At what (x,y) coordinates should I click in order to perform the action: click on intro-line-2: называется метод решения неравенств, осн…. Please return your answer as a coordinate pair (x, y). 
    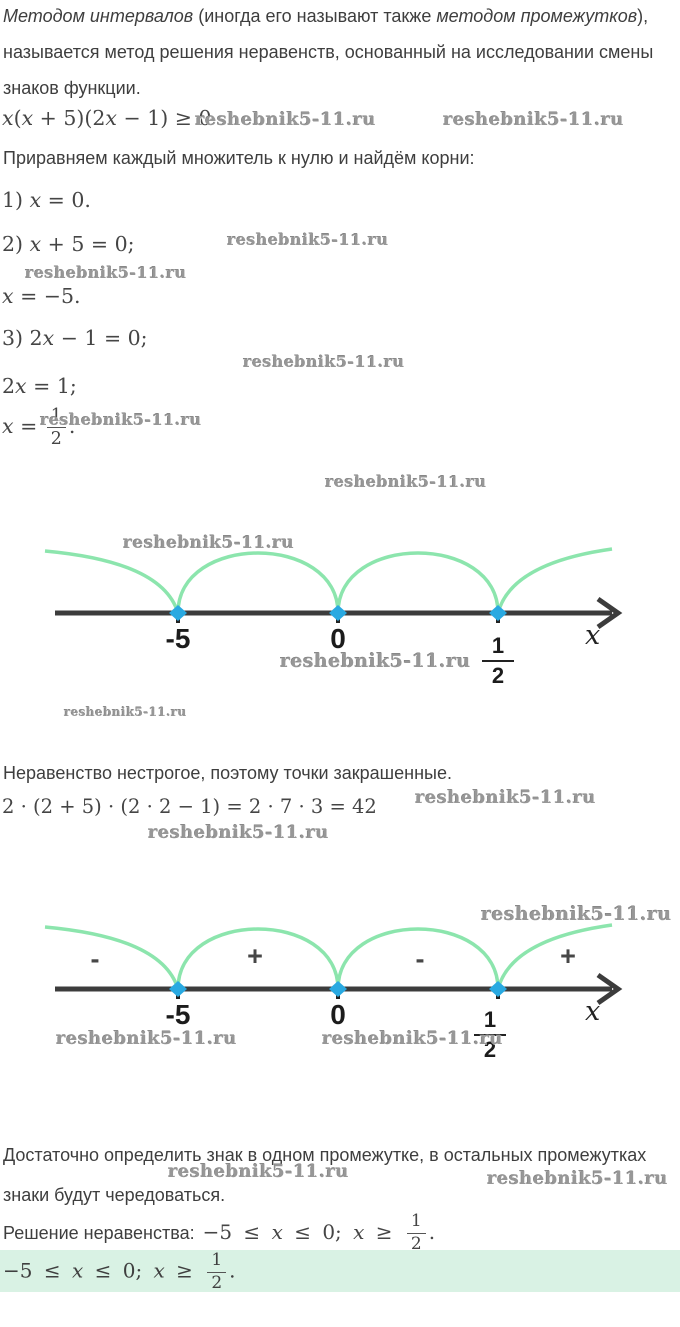
    Looking at the image, I should click on (328, 52).